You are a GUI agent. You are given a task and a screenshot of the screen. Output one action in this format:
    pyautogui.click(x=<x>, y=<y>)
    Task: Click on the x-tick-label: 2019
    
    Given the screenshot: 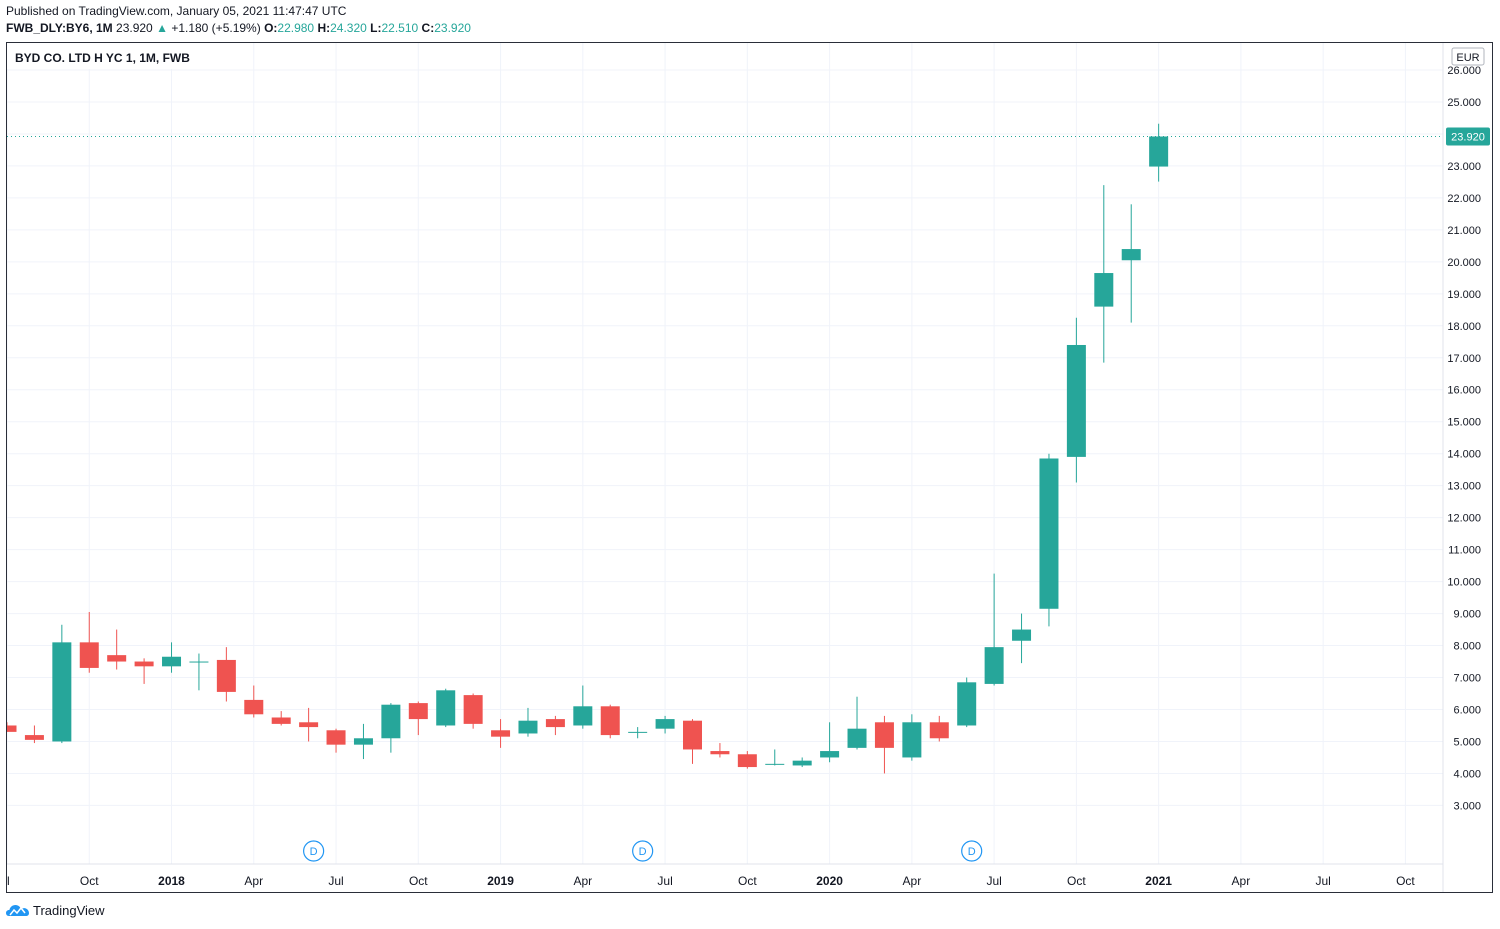 What is the action you would take?
    pyautogui.click(x=500, y=881)
    